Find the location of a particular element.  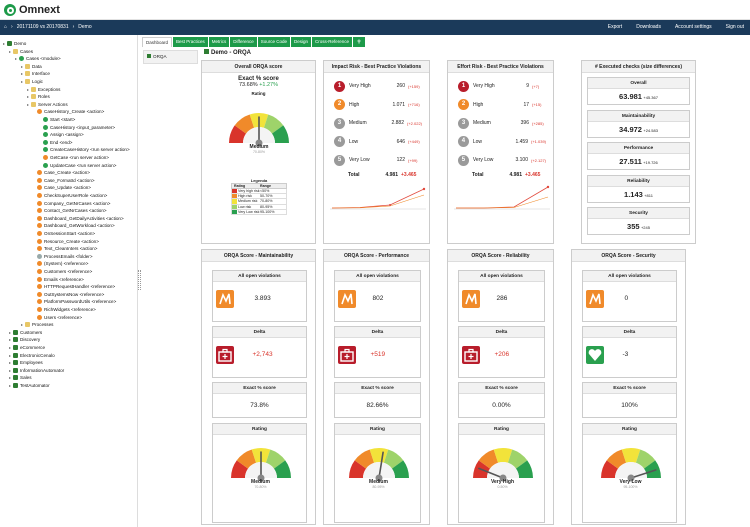

tab-metrics: Metrics is located at coordinates (219, 42).